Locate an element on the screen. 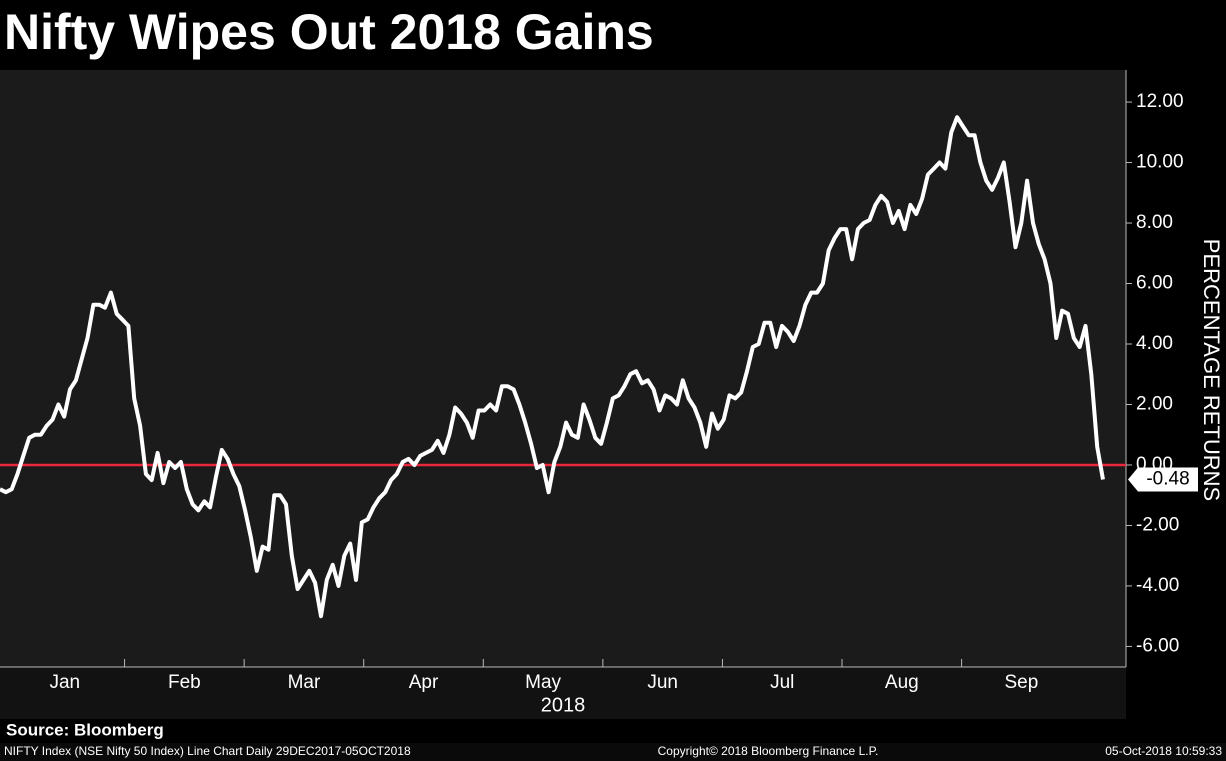 The image size is (1226, 761). chart-title: Nifty Wipes Out 2018 Gains is located at coordinates (329, 32).